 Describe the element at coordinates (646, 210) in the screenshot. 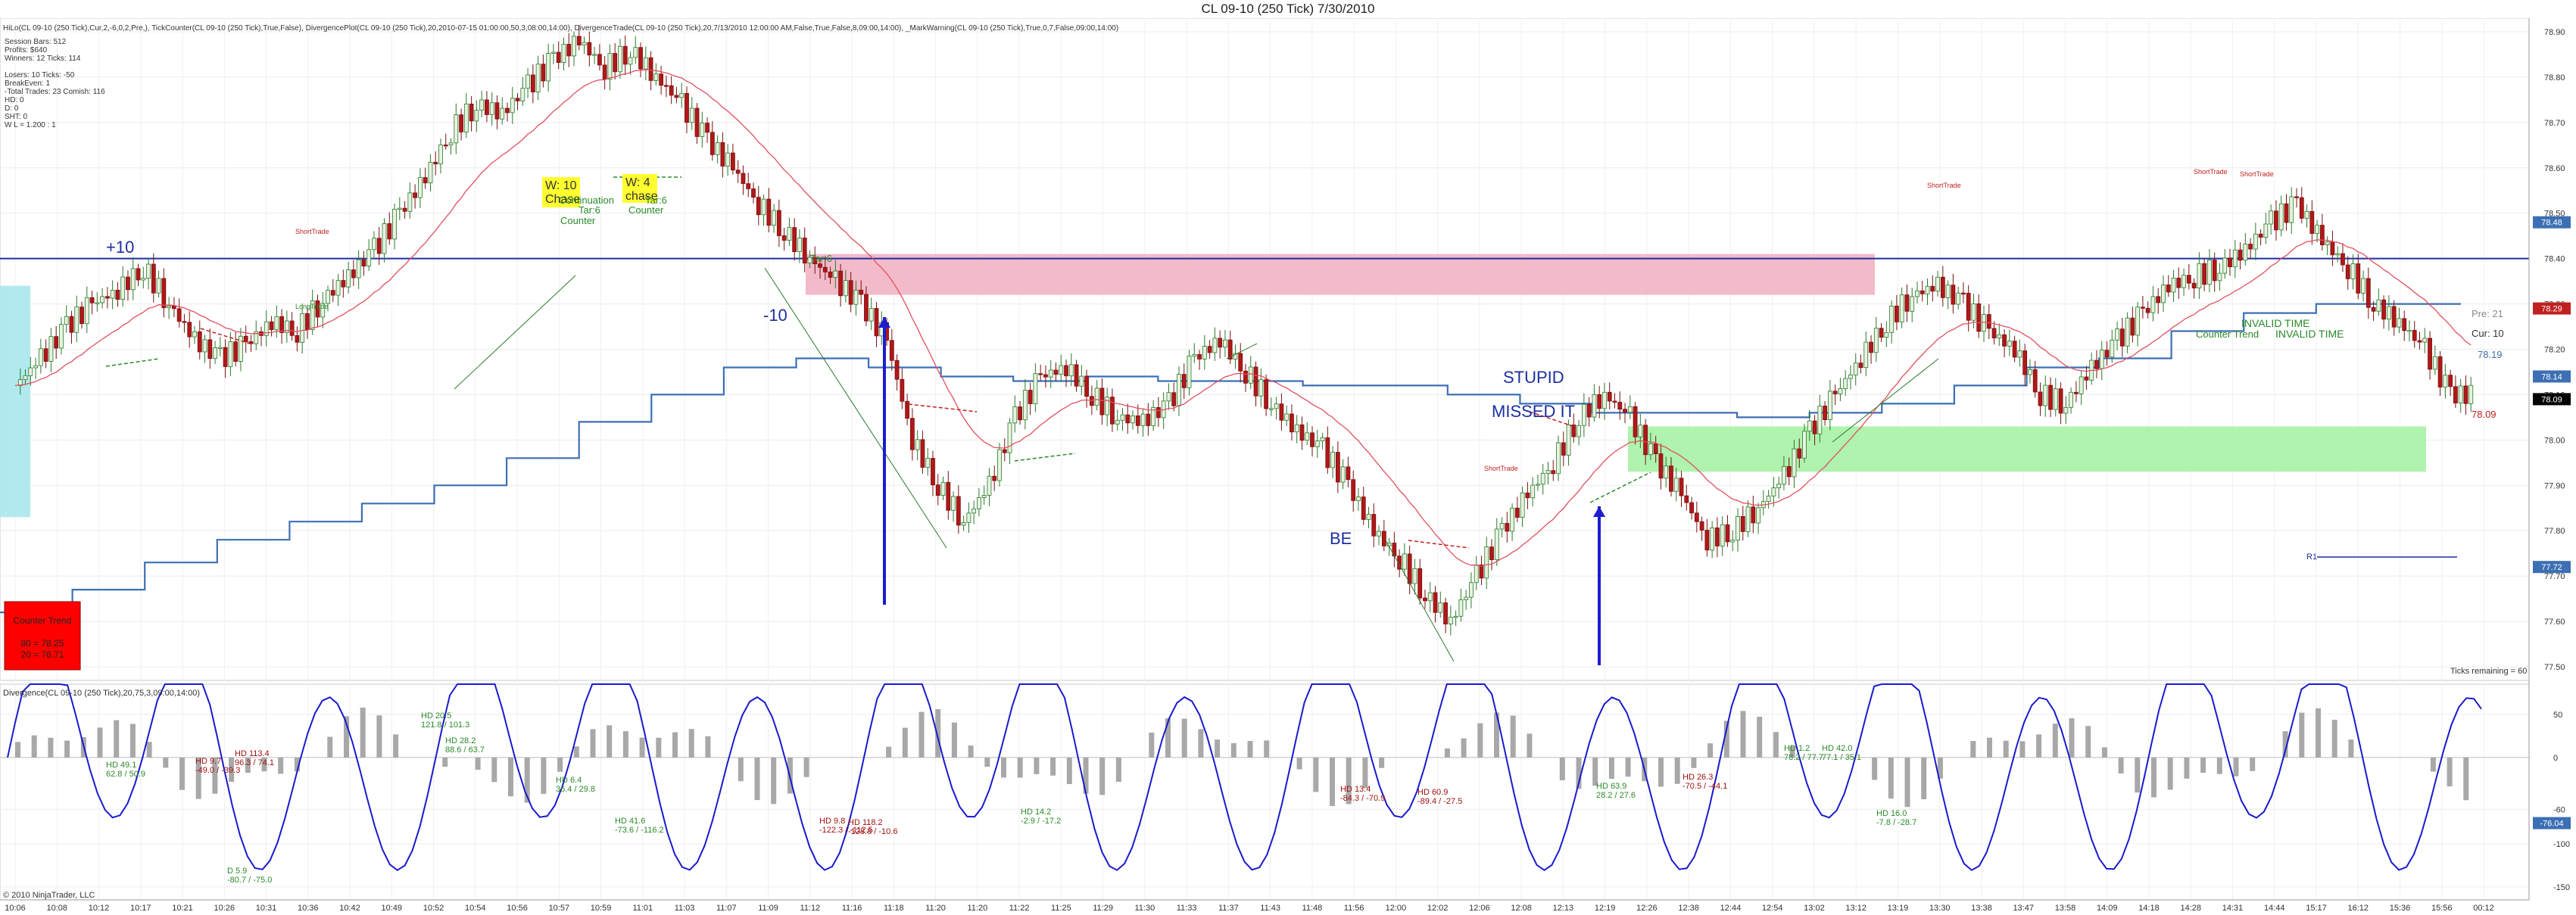

I see `counter-label-b: Counter` at that location.